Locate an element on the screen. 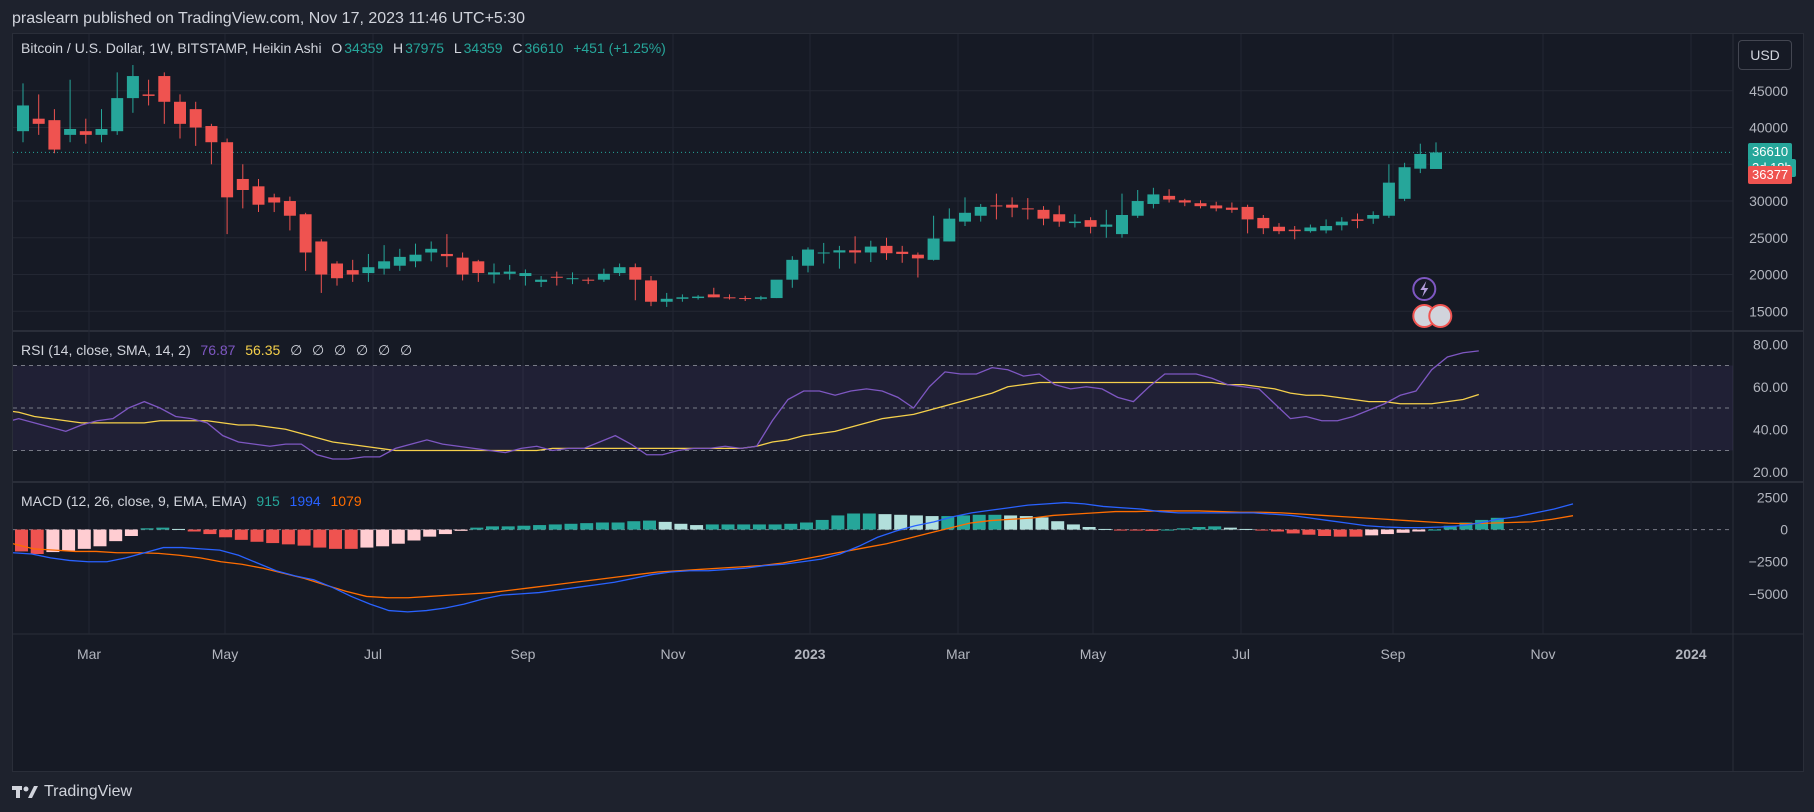  rsi-name: RSI (14, close, SMA, 14, 2) is located at coordinates (106, 350).